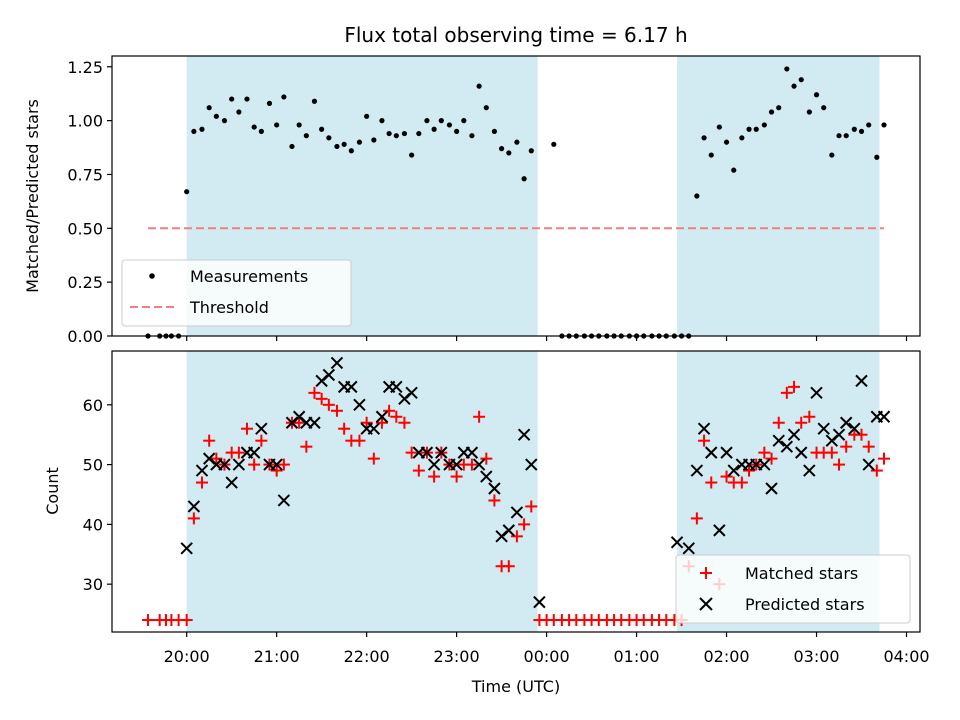  I want to click on legend-label-predicted: Predicted stars, so click(805, 604).